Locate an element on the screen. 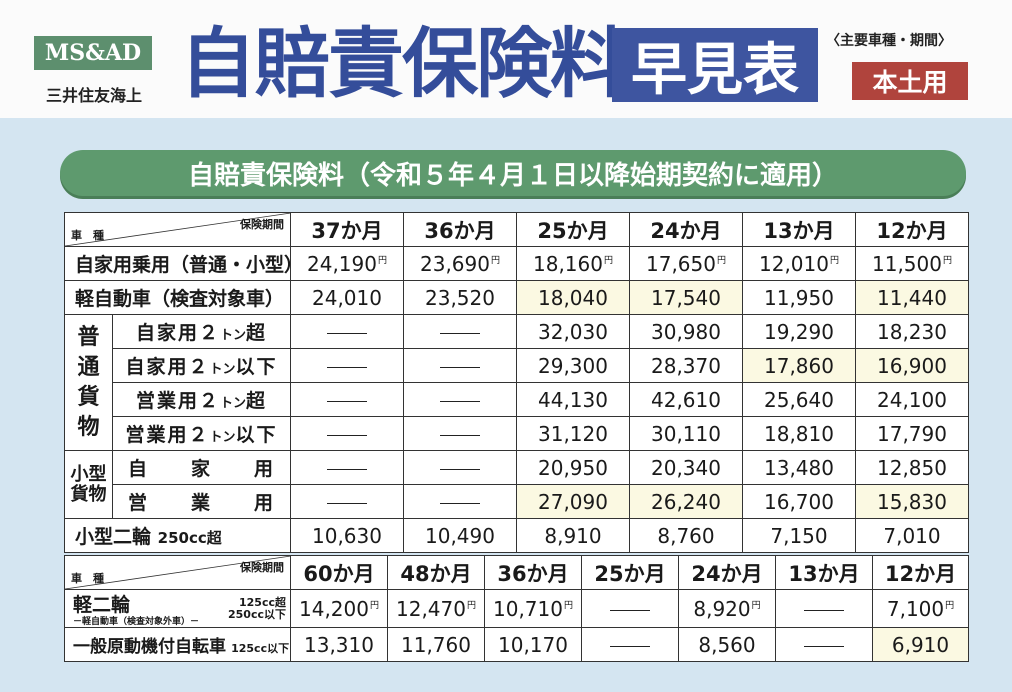  premium-cell: 32,030 is located at coordinates (573, 331).